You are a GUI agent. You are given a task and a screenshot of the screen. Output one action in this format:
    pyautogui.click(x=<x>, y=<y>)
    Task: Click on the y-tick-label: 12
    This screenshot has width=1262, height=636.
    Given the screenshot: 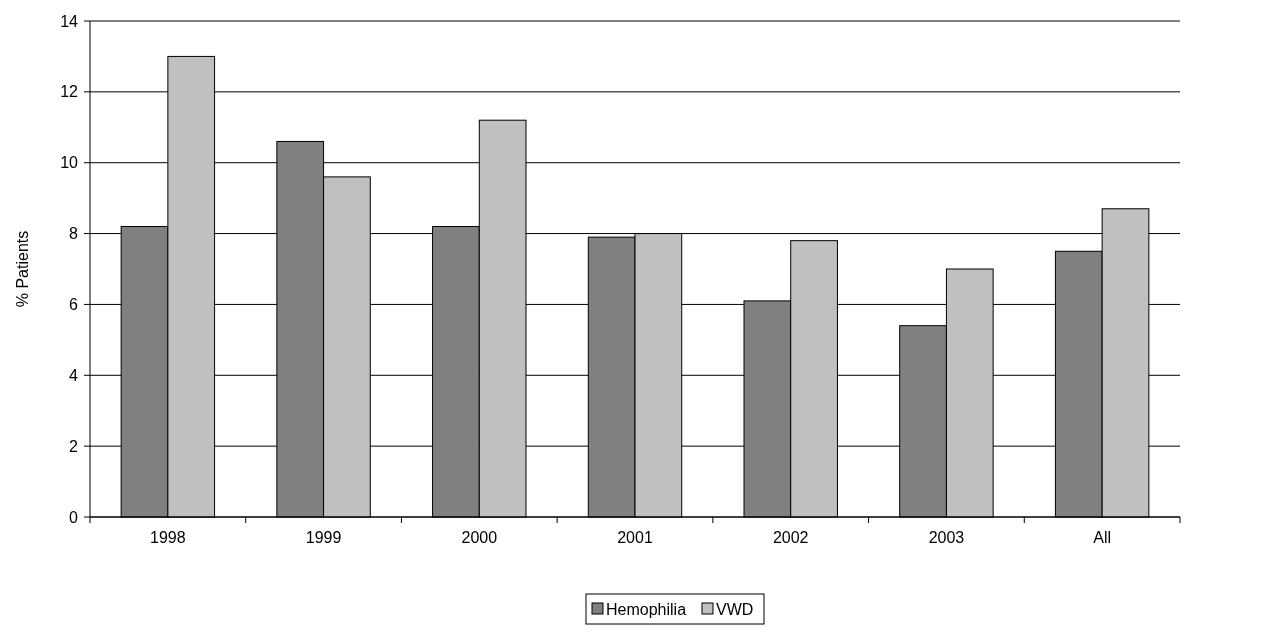 What is the action you would take?
    pyautogui.click(x=69, y=92)
    